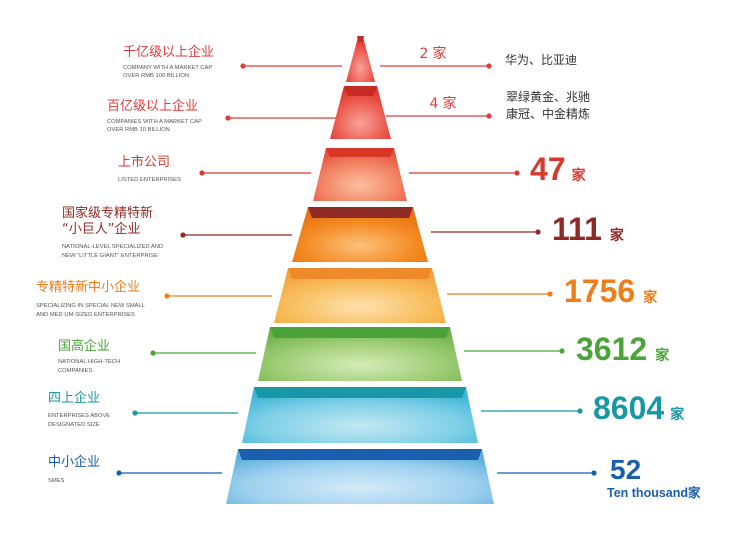 The image size is (740, 537). I want to click on count-value: 111, so click(577, 229).